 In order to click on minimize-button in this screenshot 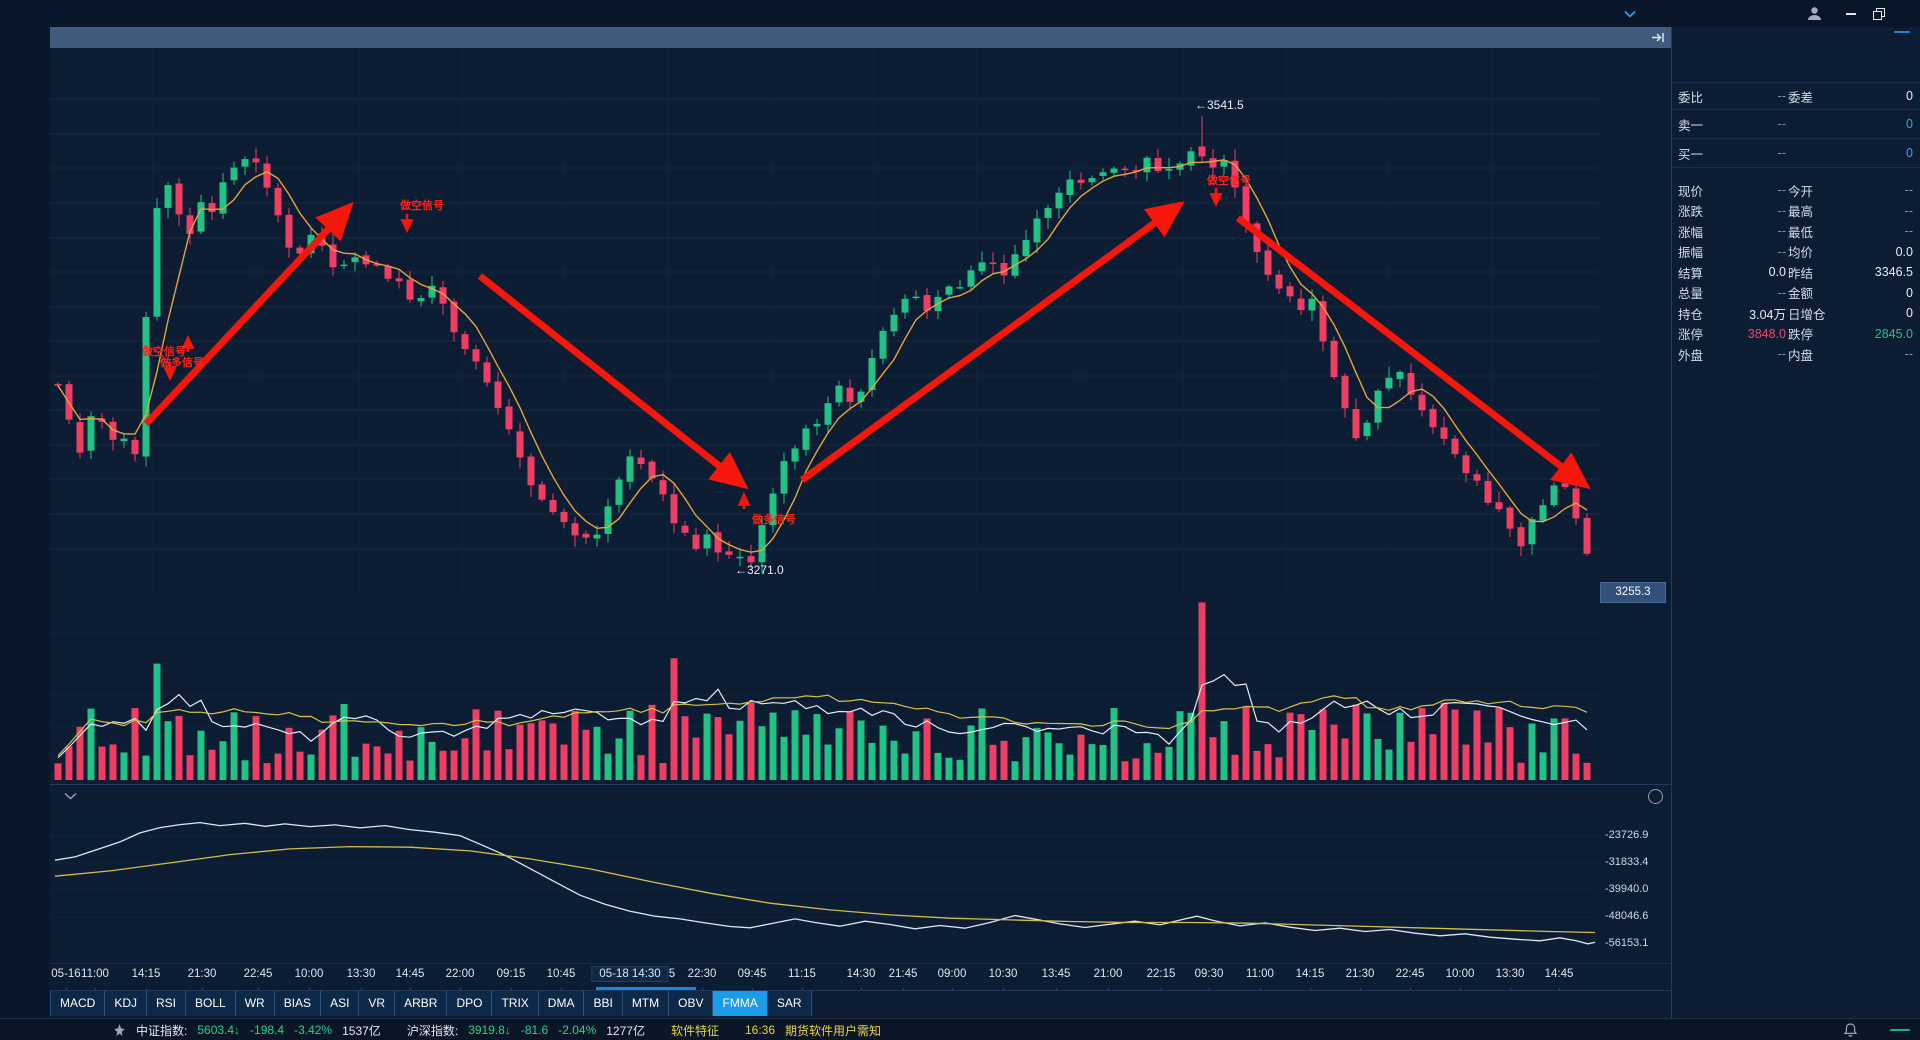, I will do `click(1851, 13)`.